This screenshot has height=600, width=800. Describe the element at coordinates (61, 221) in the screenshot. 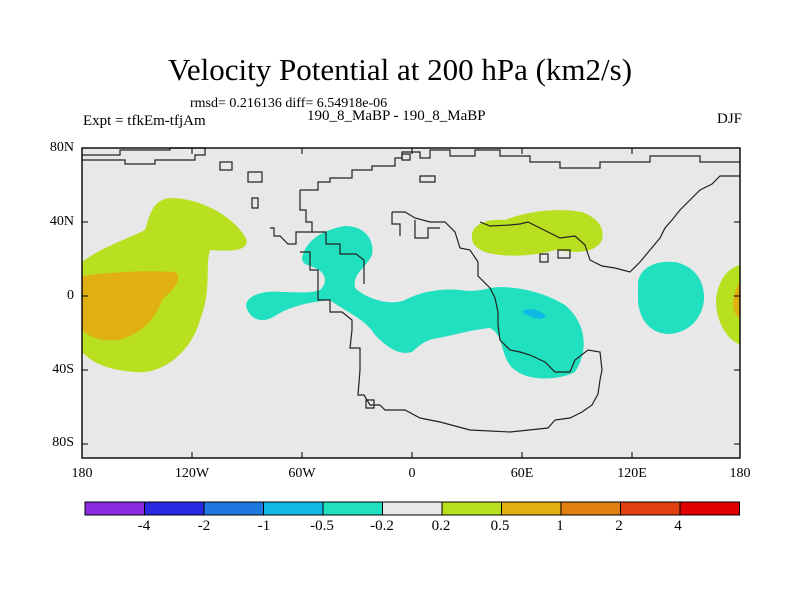

I see `lat-label: 40N` at that location.